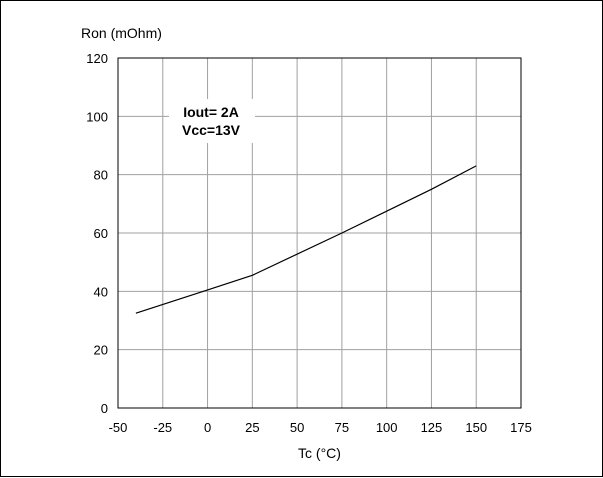  I want to click on x-tick-label: 150, so click(476, 427).